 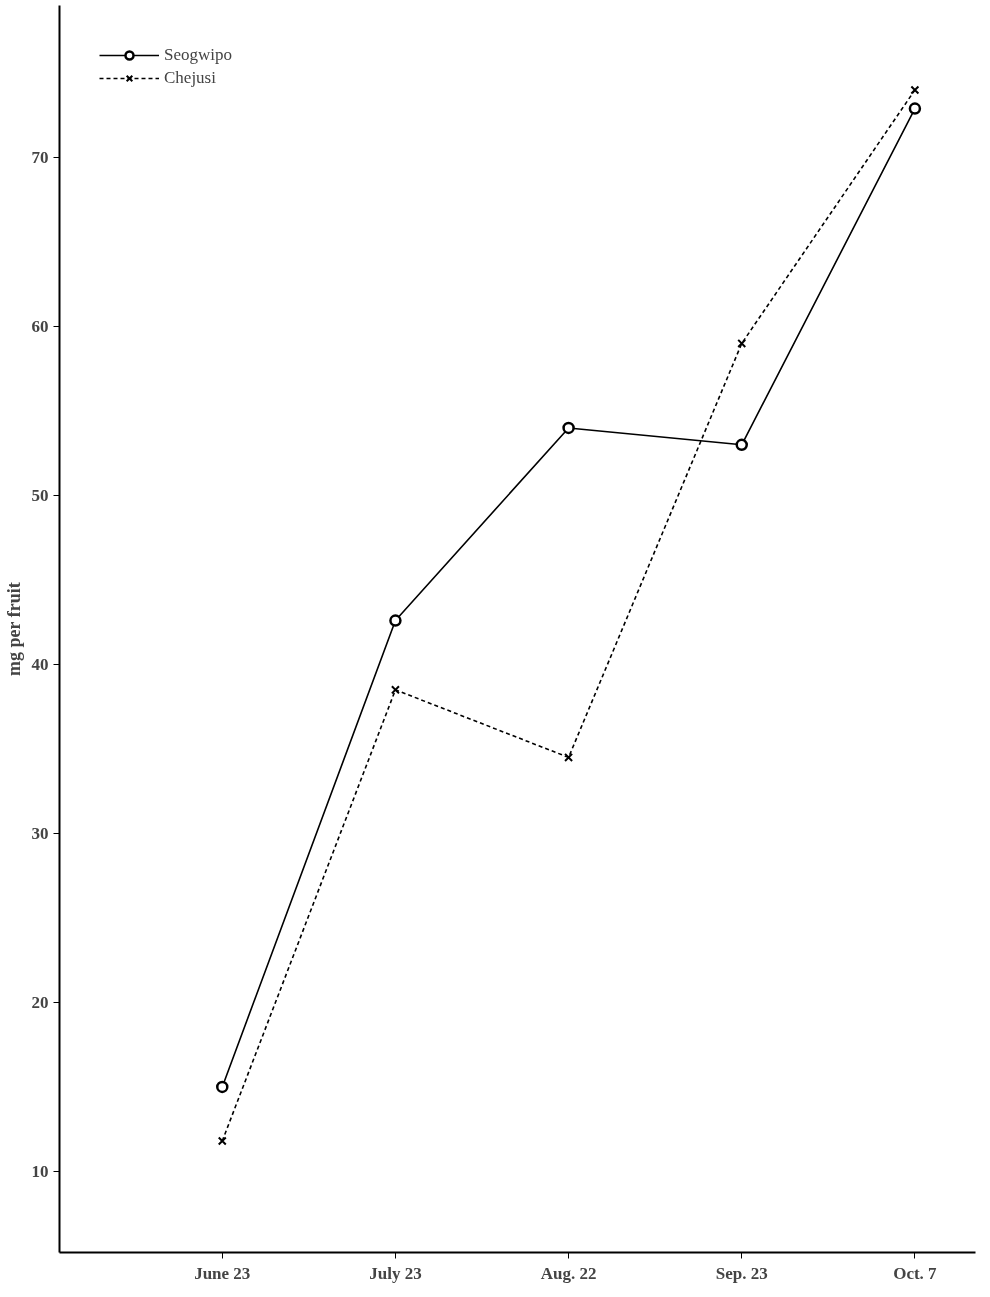 I want to click on y-tick-label: 30, so click(x=40, y=833).